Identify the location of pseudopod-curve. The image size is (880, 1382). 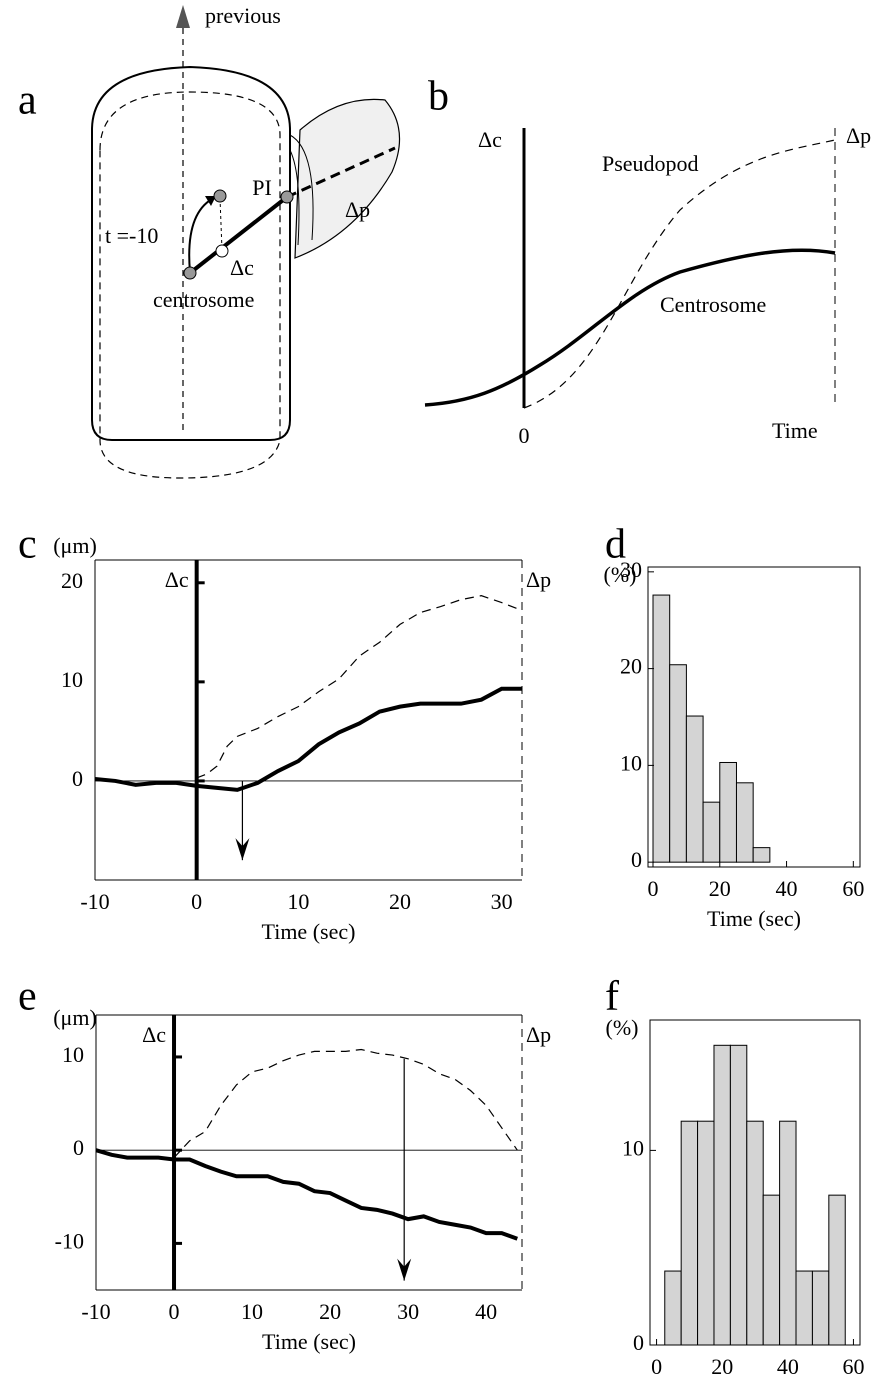
(679, 274).